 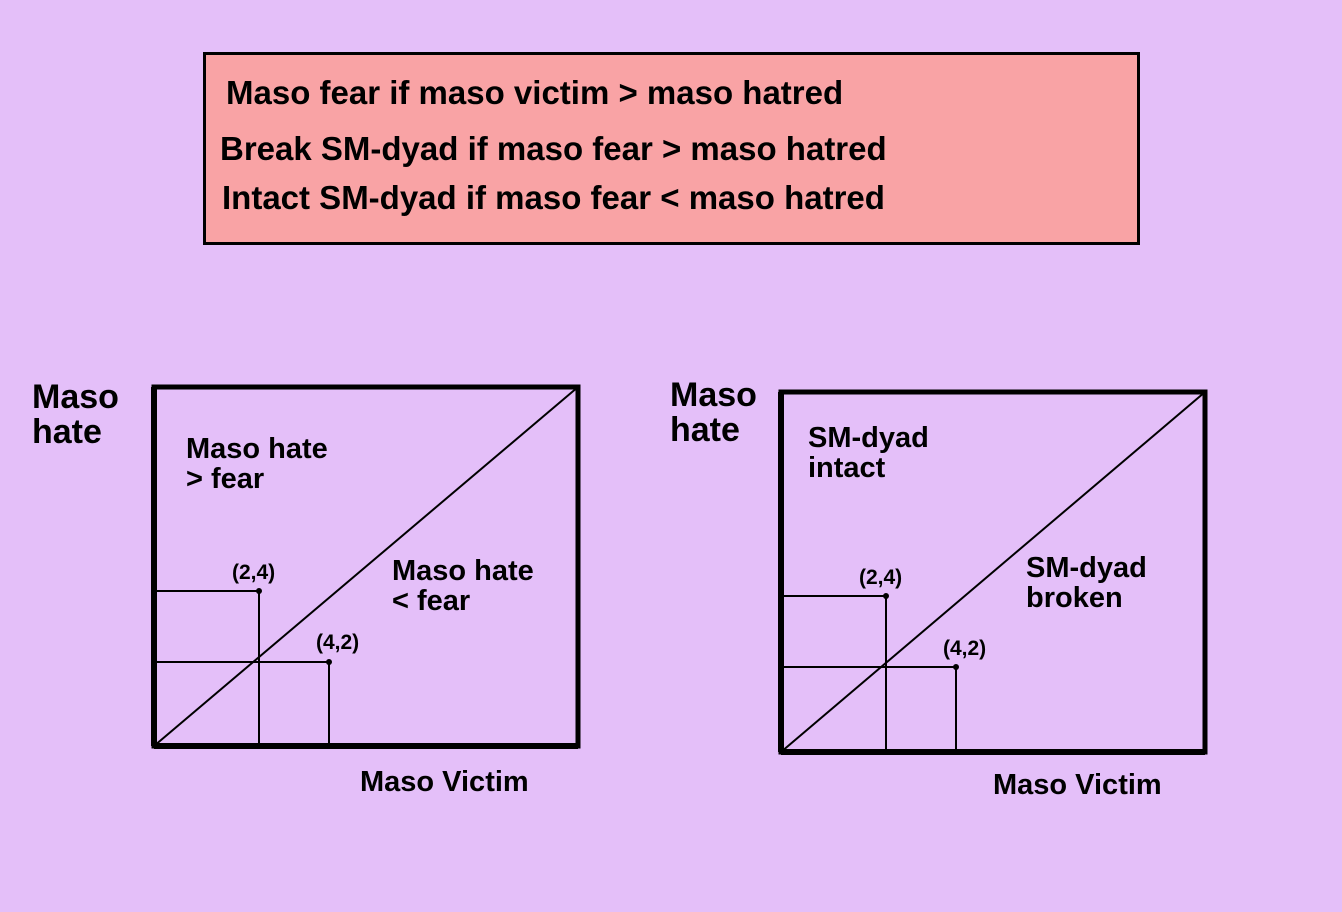 I want to click on left-lower-region-label: Maso hate < fear, so click(x=463, y=586).